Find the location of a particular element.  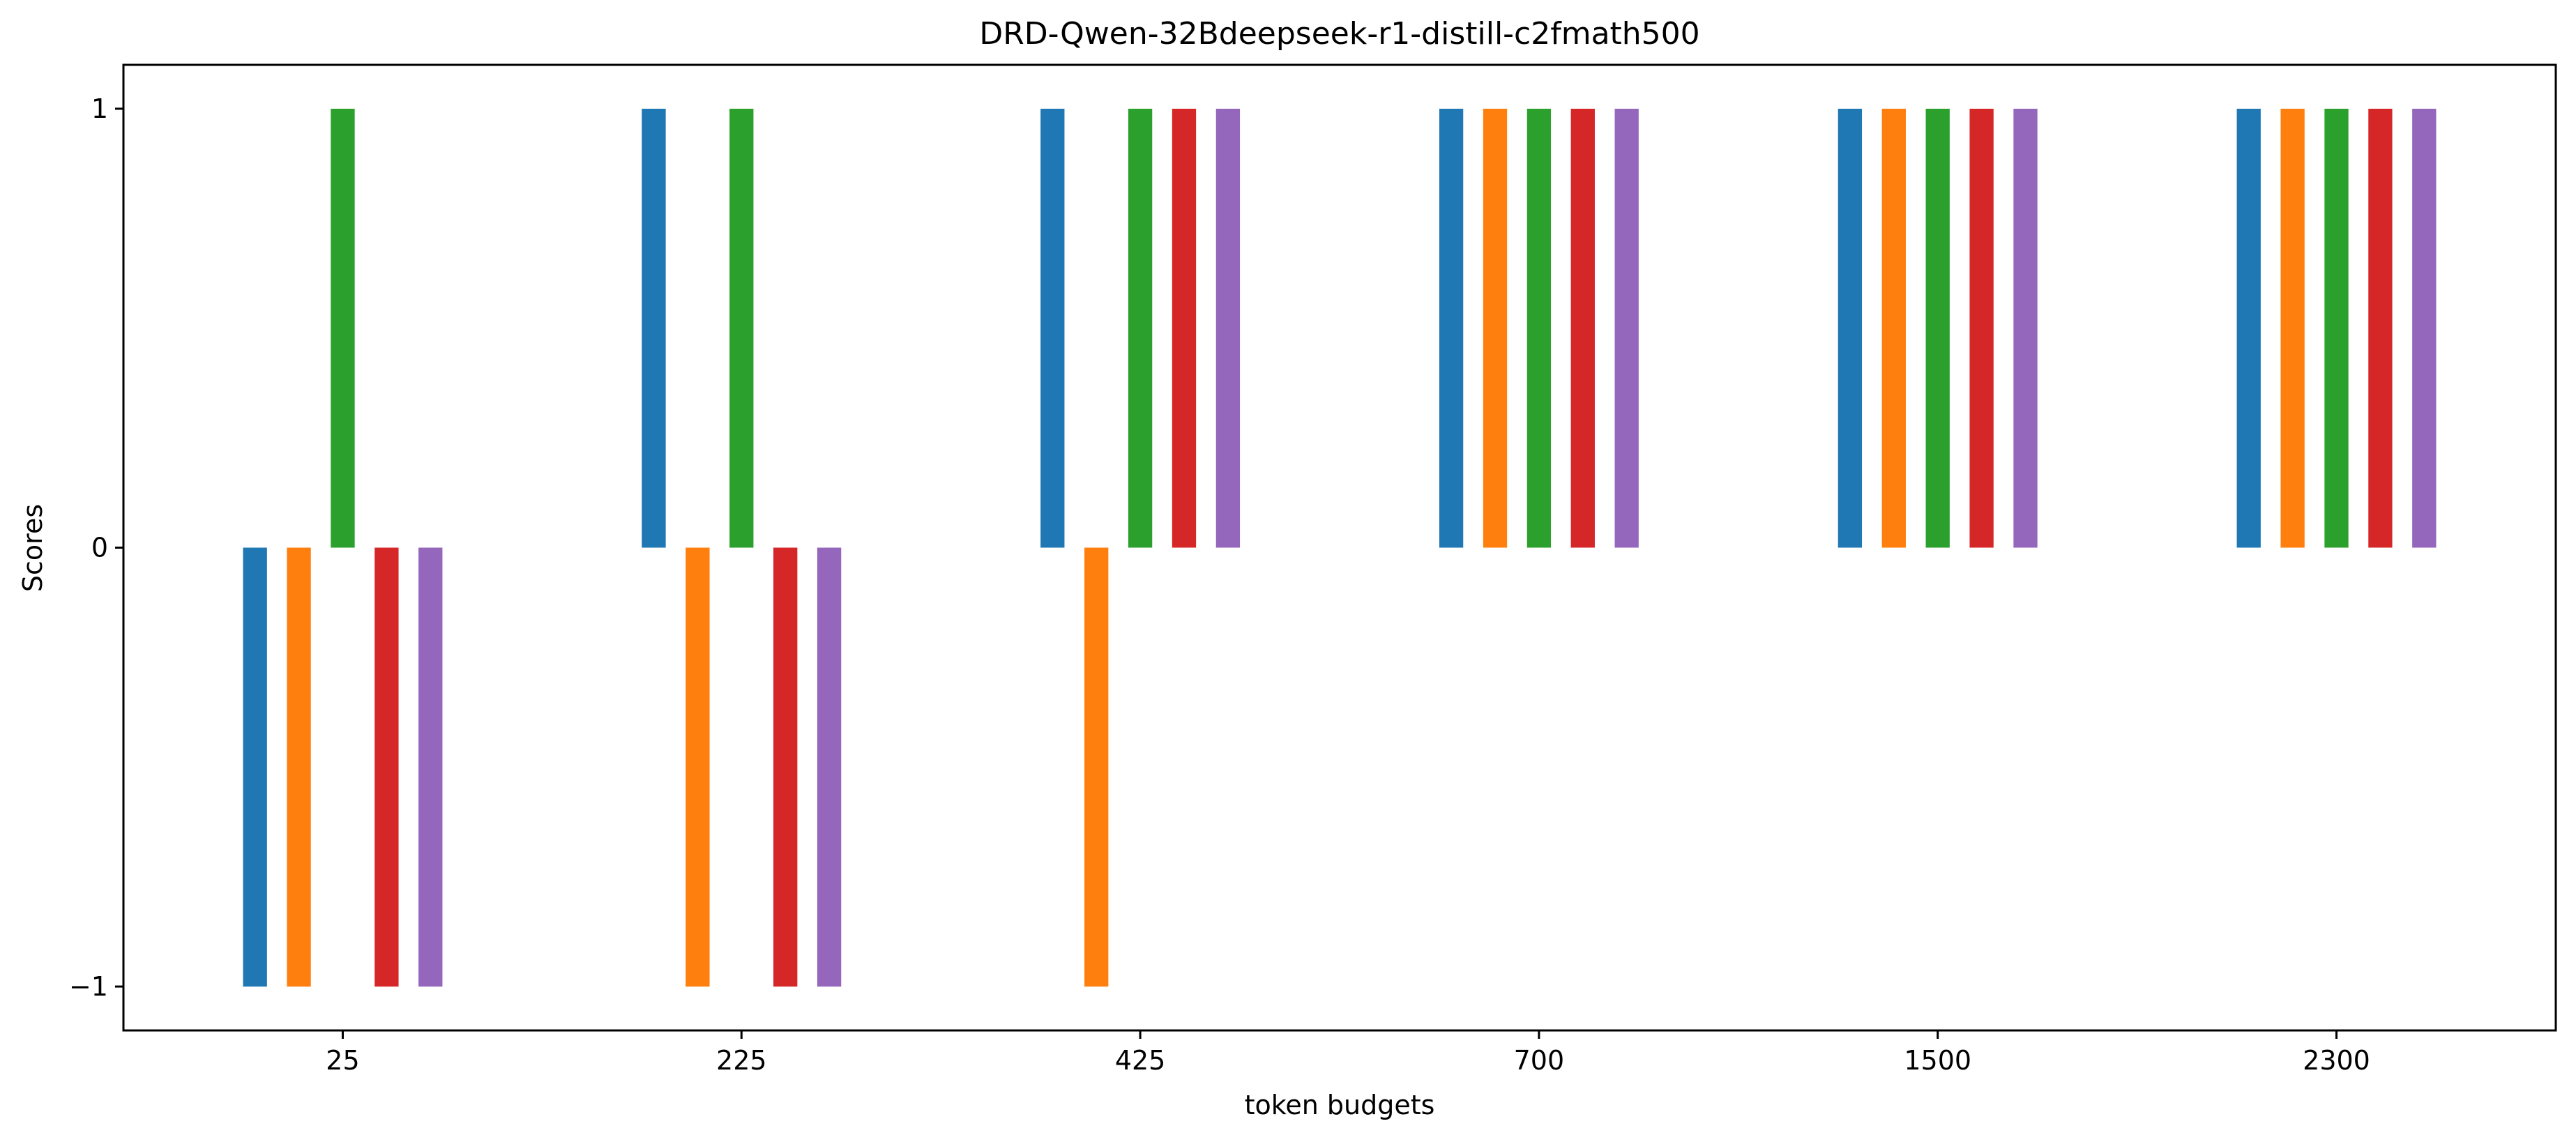

y-tick-label: 0 is located at coordinates (99, 548).